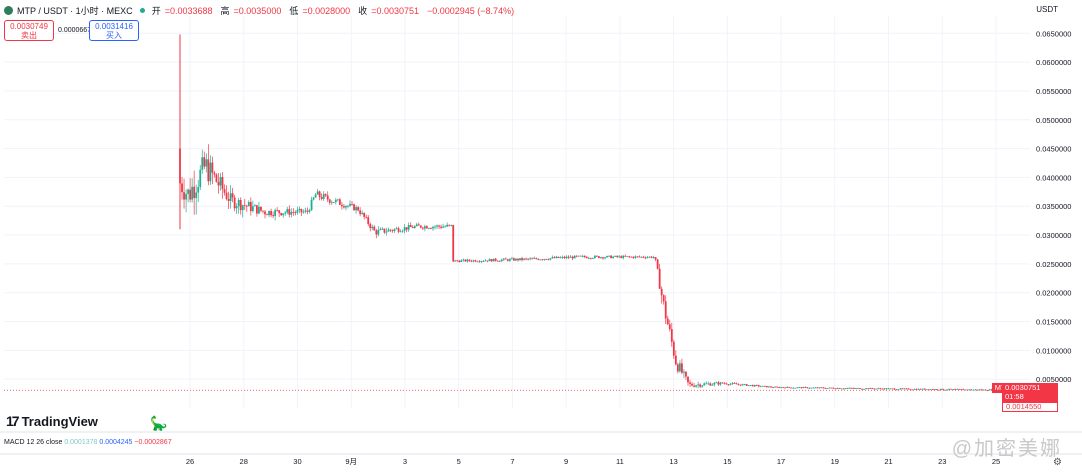  I want to click on tradingview-logo: 17 TradingView, so click(52, 421).